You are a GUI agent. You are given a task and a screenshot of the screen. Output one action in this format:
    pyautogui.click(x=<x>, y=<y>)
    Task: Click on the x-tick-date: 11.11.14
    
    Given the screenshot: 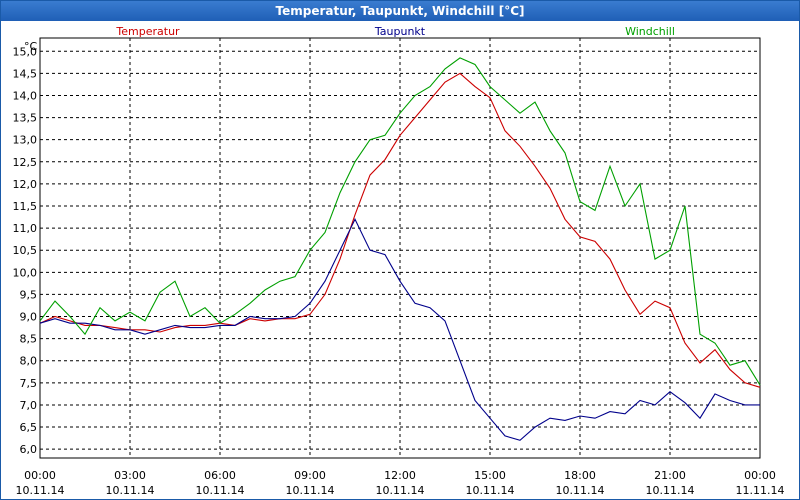 What is the action you would take?
    pyautogui.click(x=760, y=490)
    